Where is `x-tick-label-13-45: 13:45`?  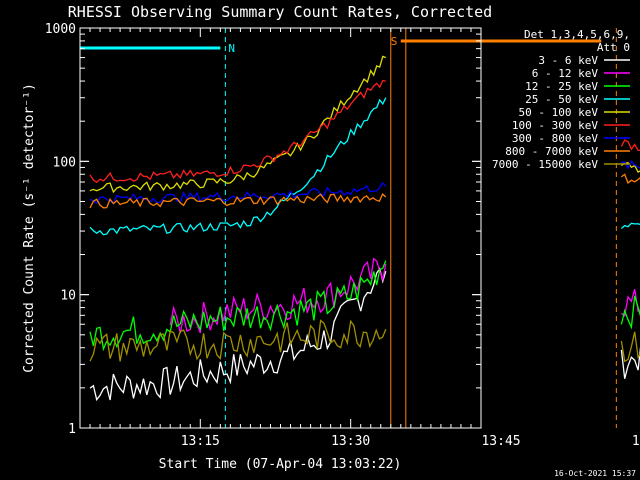
x-tick-label-13-45: 13:45 is located at coordinates (500, 441).